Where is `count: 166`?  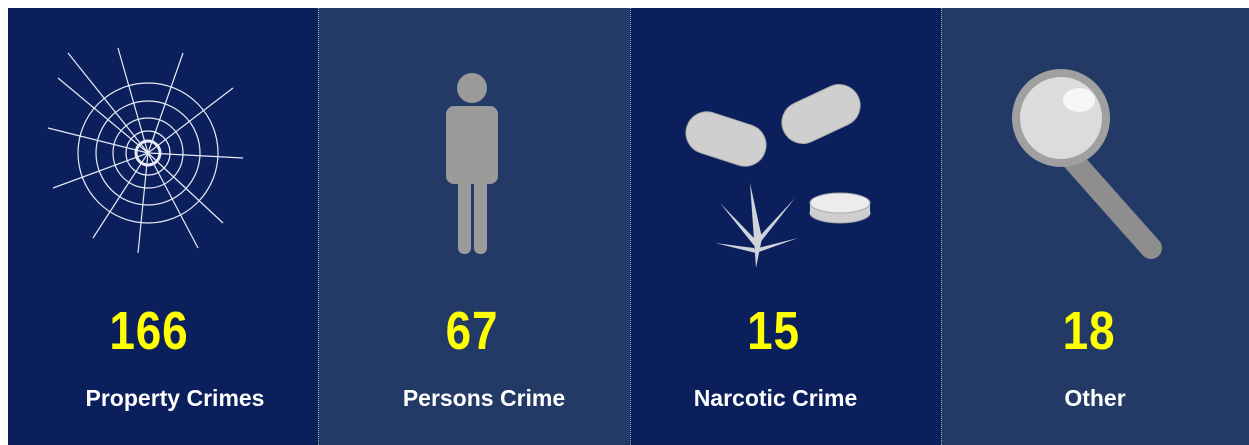
count: 166 is located at coordinates (149, 331).